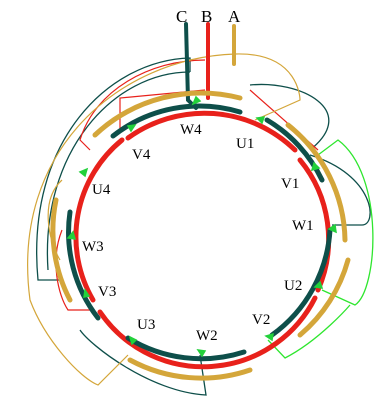 The image size is (376, 397). What do you see at coordinates (261, 320) in the screenshot?
I see `coil-label-v2: V2` at bounding box center [261, 320].